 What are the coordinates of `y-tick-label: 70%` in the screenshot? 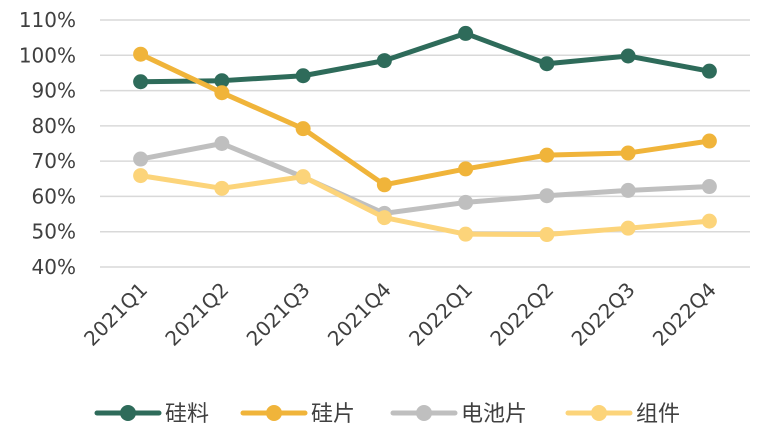 It's located at (54, 161).